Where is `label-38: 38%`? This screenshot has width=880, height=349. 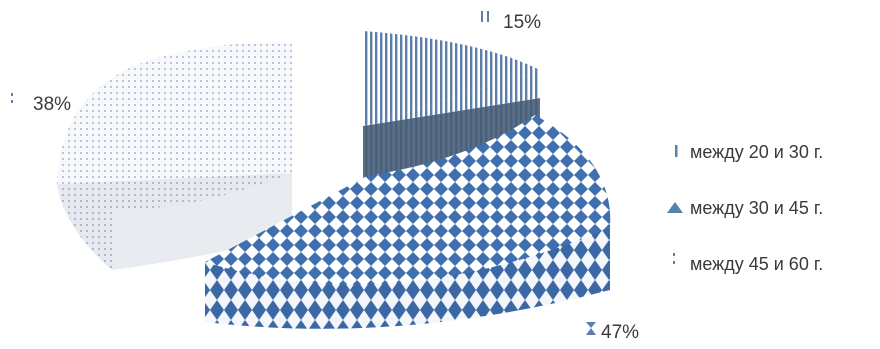 label-38: 38% is located at coordinates (52, 104).